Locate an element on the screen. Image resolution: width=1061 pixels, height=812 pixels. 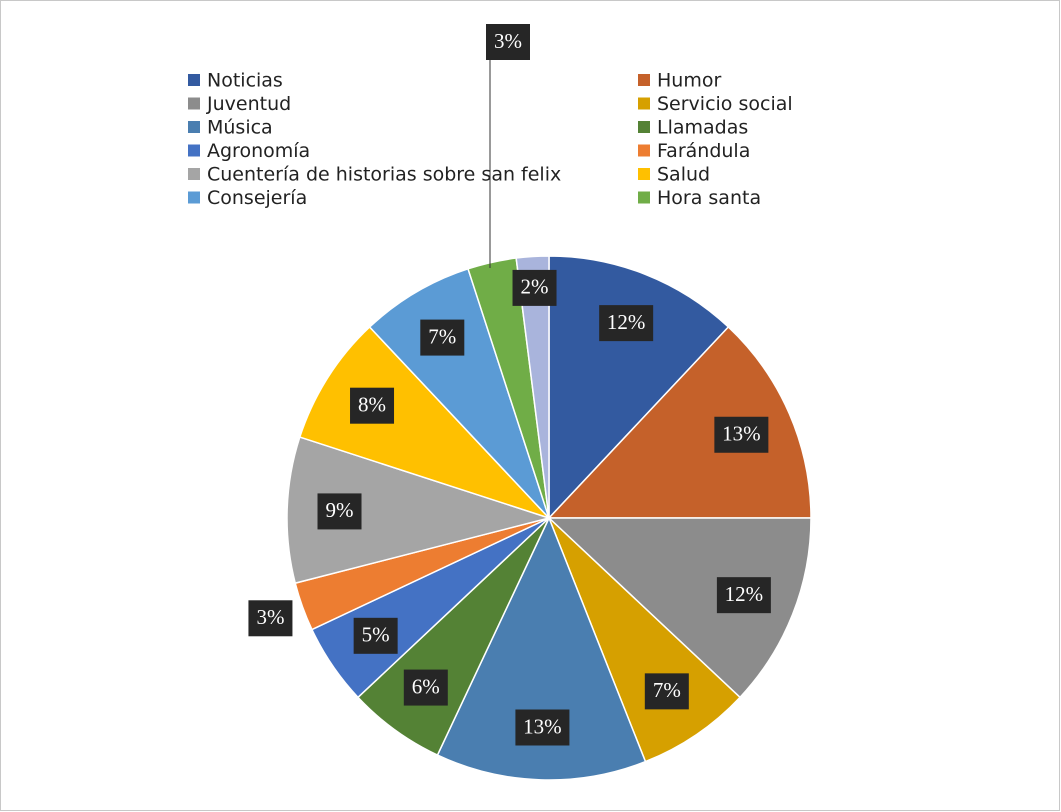
data-label: 9% is located at coordinates (340, 510).